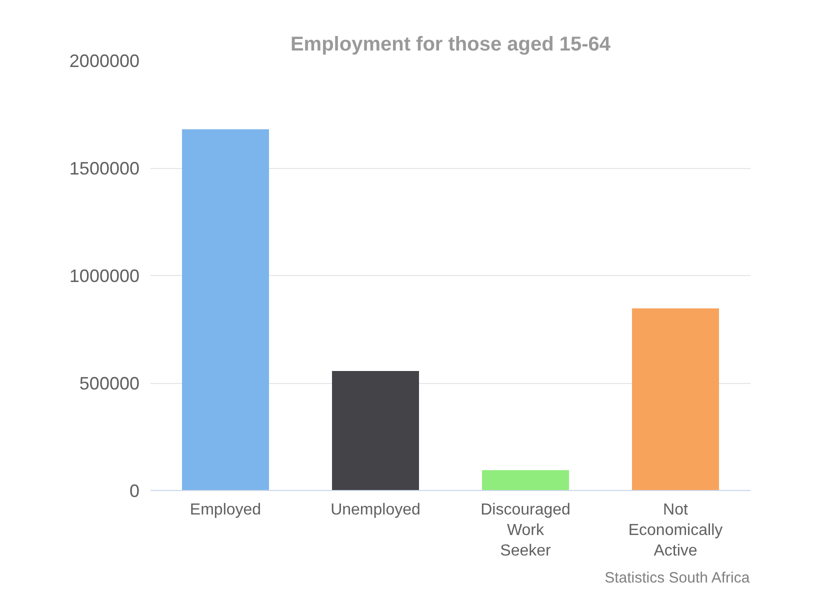 The image size is (829, 613). What do you see at coordinates (675, 531) in the screenshot?
I see `x-tick-label: Not Economically Active` at bounding box center [675, 531].